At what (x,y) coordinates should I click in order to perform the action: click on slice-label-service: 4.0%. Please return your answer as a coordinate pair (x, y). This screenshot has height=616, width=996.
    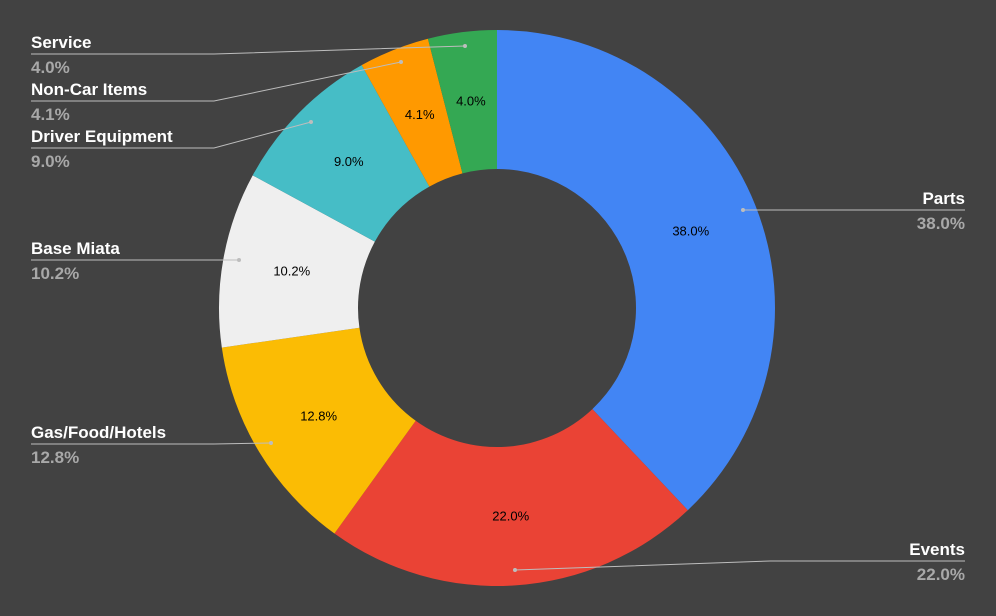
    Looking at the image, I should click on (471, 101).